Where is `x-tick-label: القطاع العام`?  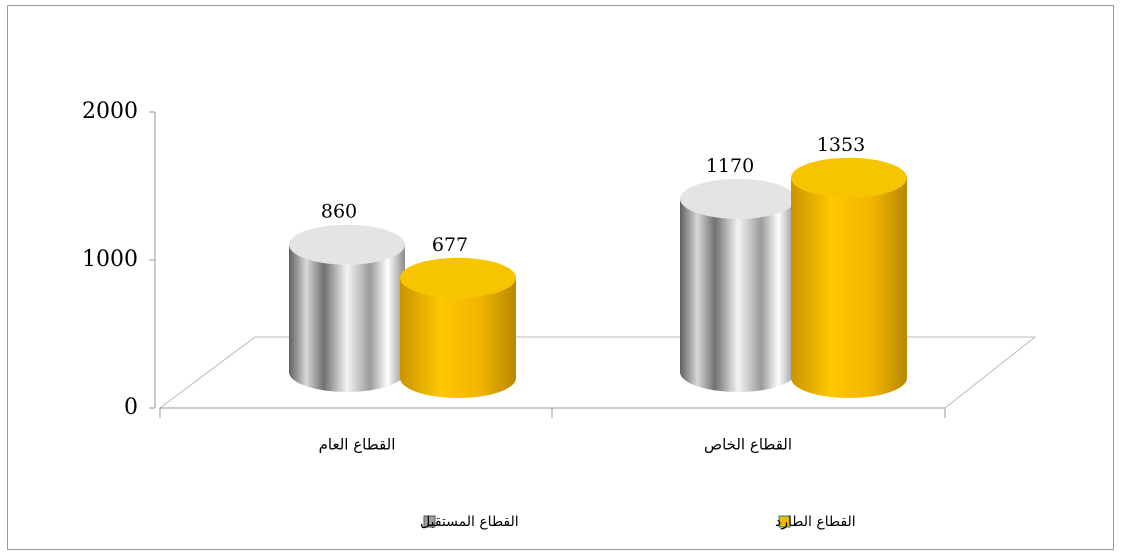
x-tick-label: القطاع العام is located at coordinates (357, 445).